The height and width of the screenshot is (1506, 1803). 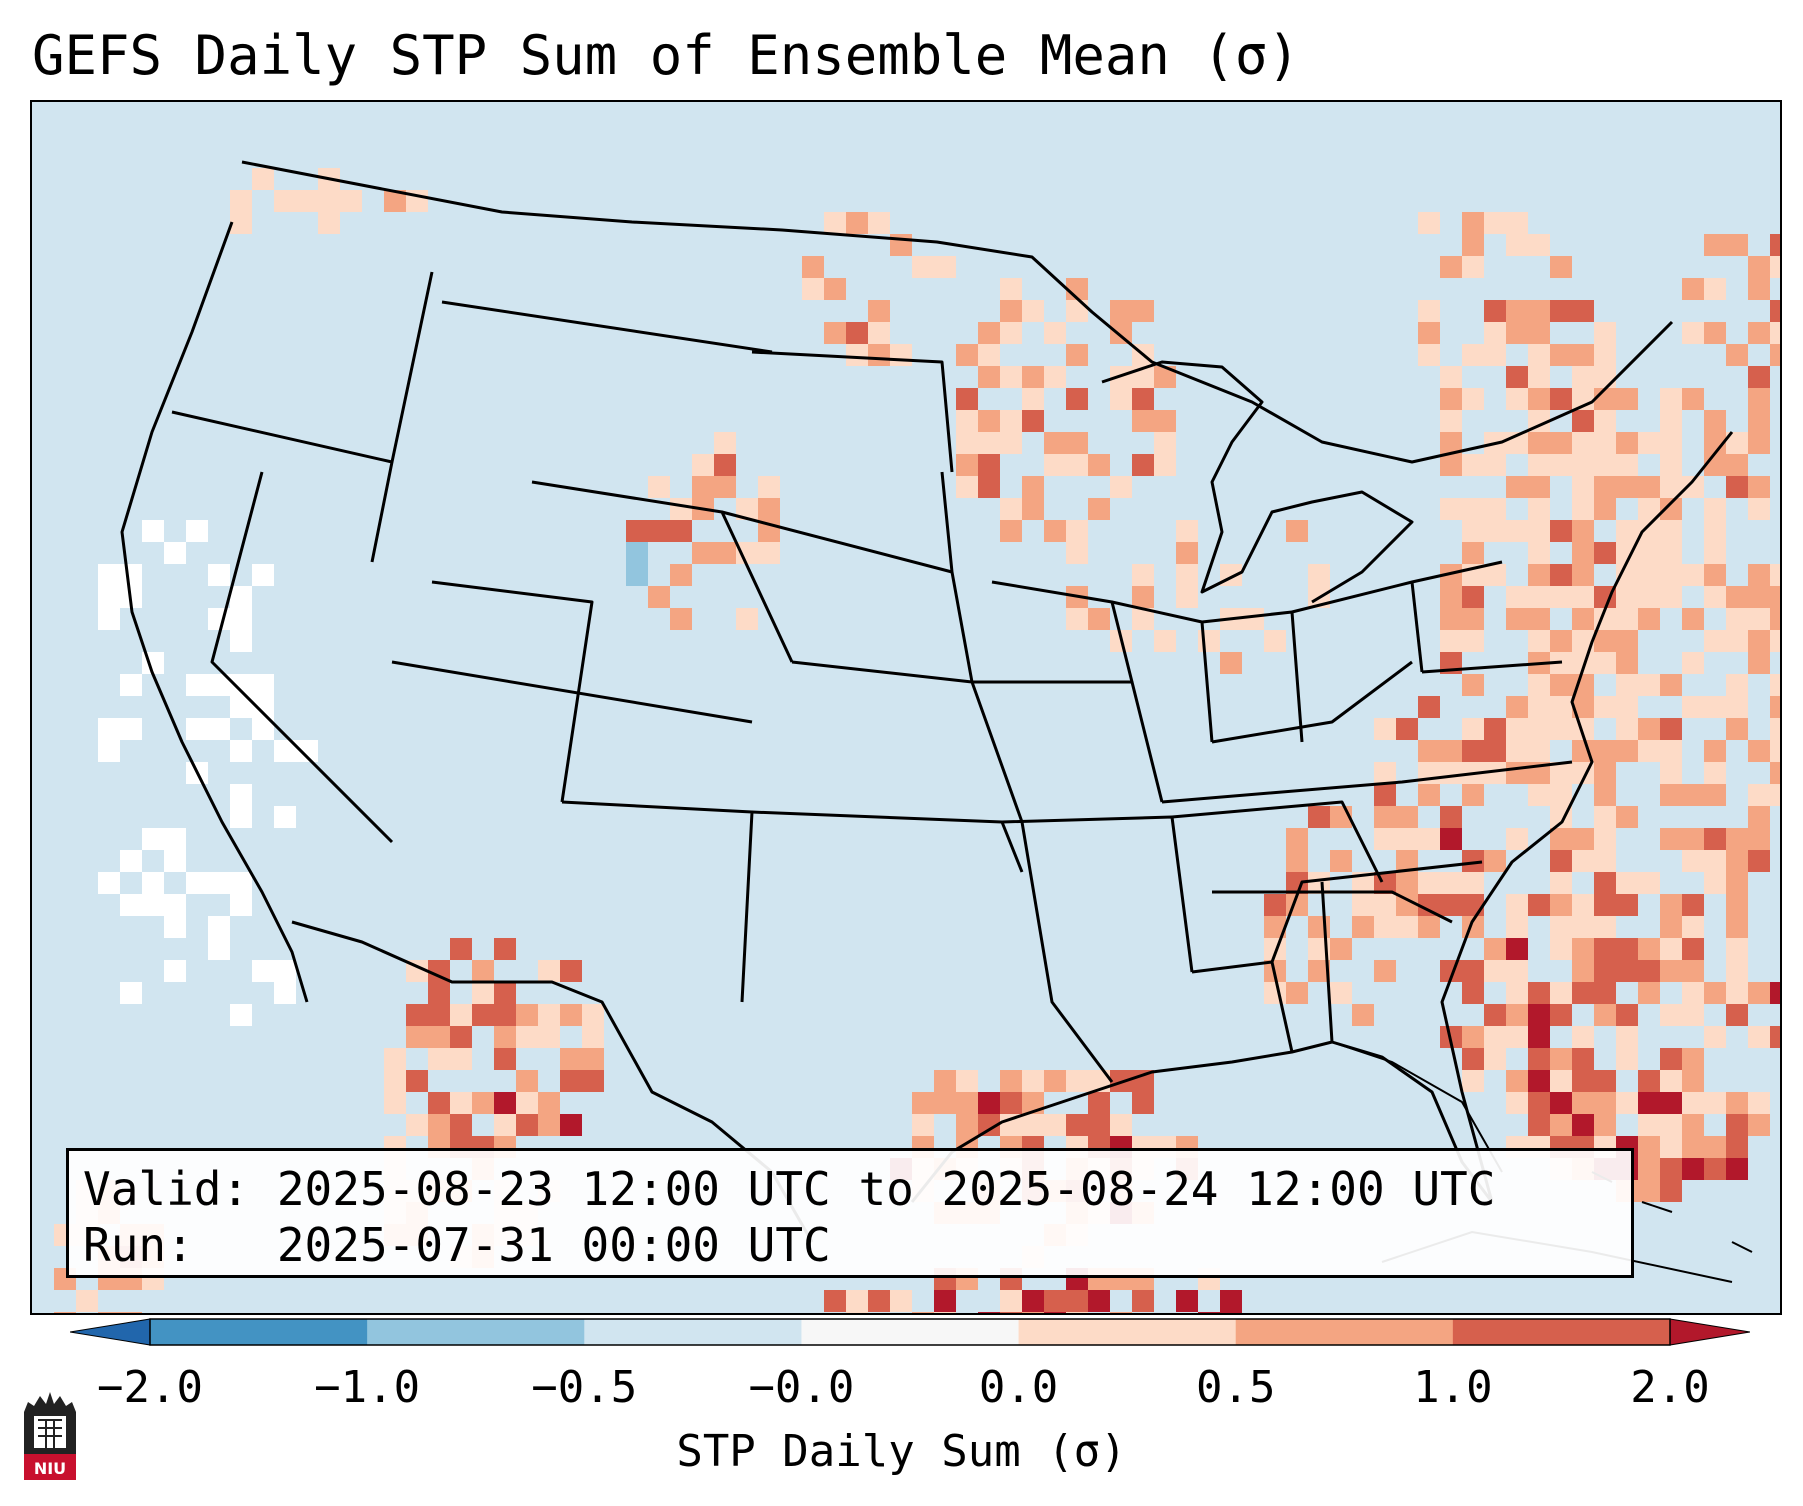 What do you see at coordinates (1670, 1387) in the screenshot?
I see `colorbar-tick-label: 2.0` at bounding box center [1670, 1387].